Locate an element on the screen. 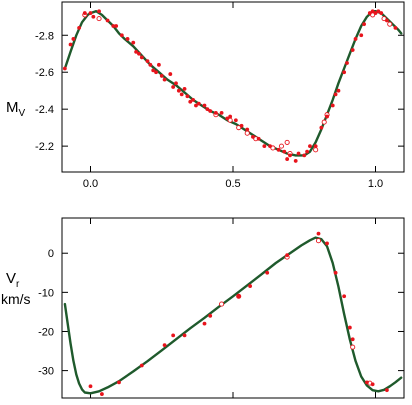  velocity-y-label-sub: r is located at coordinates (18, 284).